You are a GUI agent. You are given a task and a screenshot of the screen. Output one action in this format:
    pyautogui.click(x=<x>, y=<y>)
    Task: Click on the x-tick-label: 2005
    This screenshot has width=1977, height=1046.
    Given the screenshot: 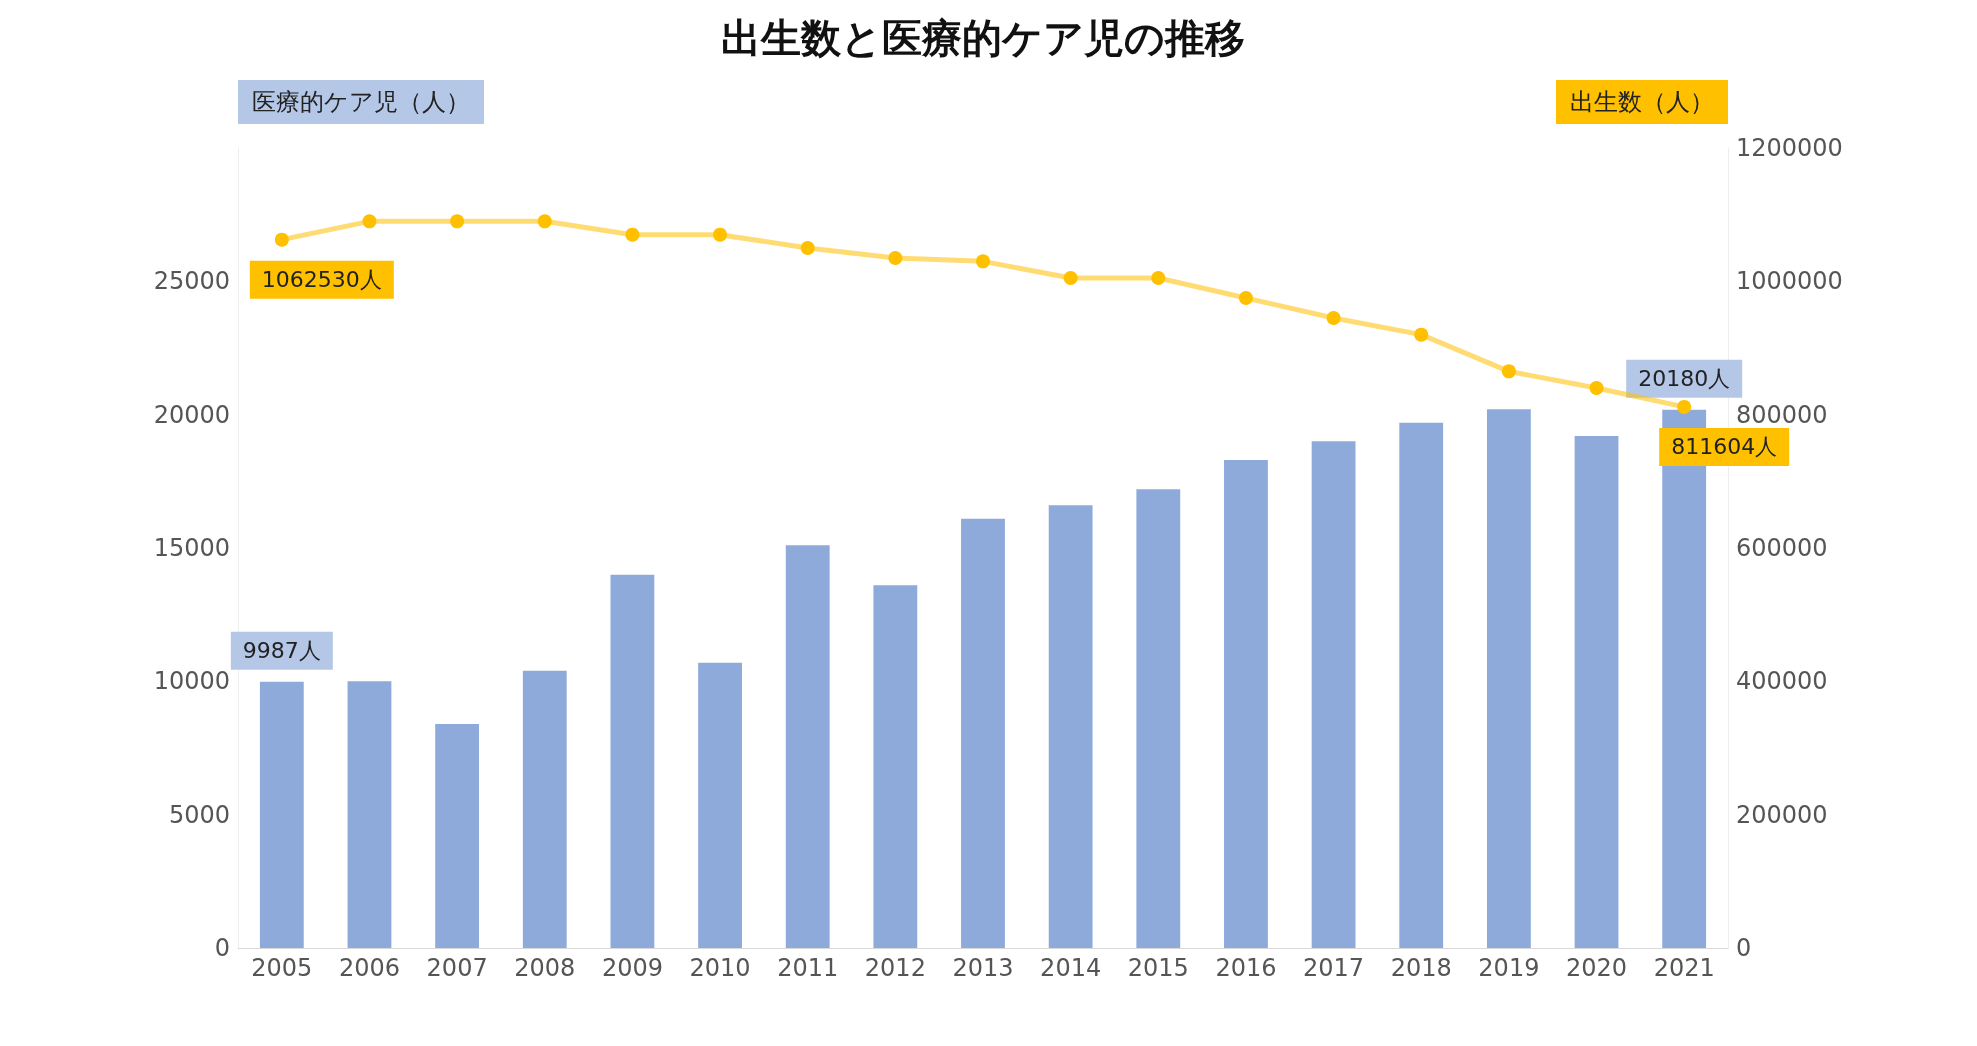 What is the action you would take?
    pyautogui.click(x=282, y=968)
    